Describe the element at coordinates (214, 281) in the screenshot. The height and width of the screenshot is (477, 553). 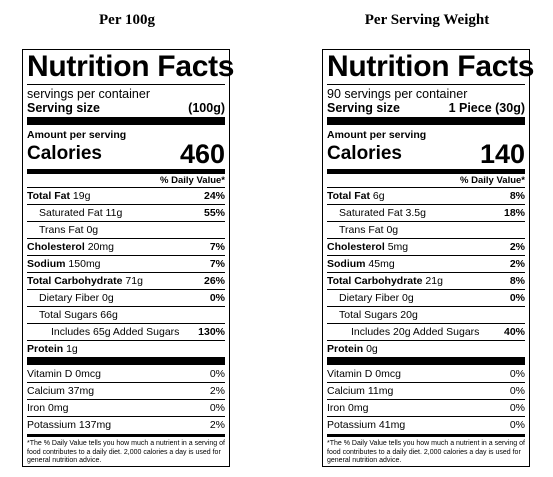
I see `total-carbohydrate-dv: 26%` at that location.